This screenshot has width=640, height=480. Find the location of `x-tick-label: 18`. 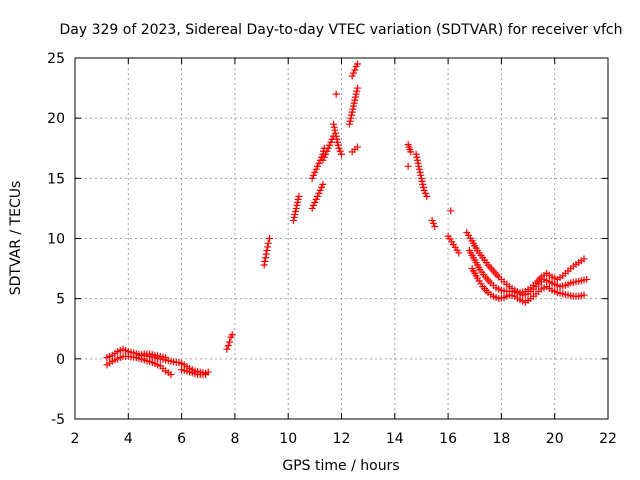

x-tick-label: 18 is located at coordinates (501, 439).